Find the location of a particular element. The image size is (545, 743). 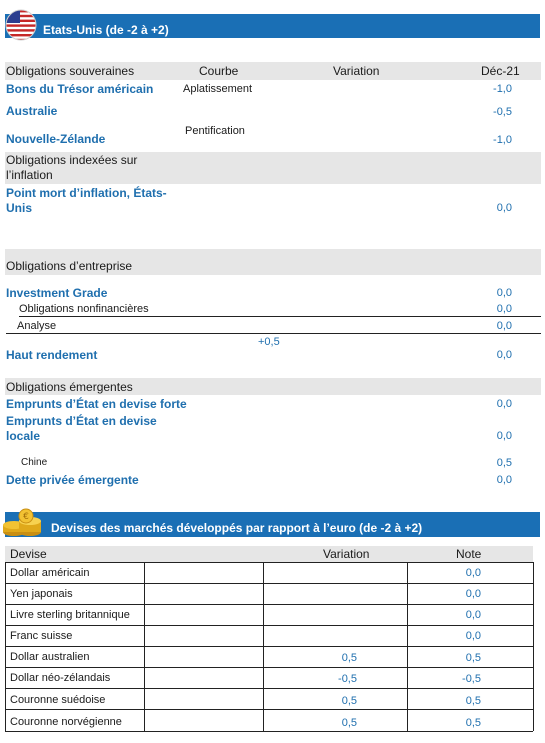

china-value: 0,5 is located at coordinates (504, 463).